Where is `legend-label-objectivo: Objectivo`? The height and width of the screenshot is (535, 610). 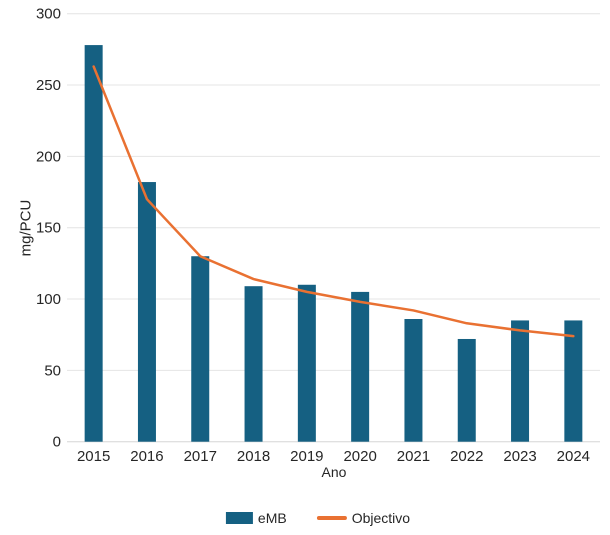 legend-label-objectivo: Objectivo is located at coordinates (381, 518).